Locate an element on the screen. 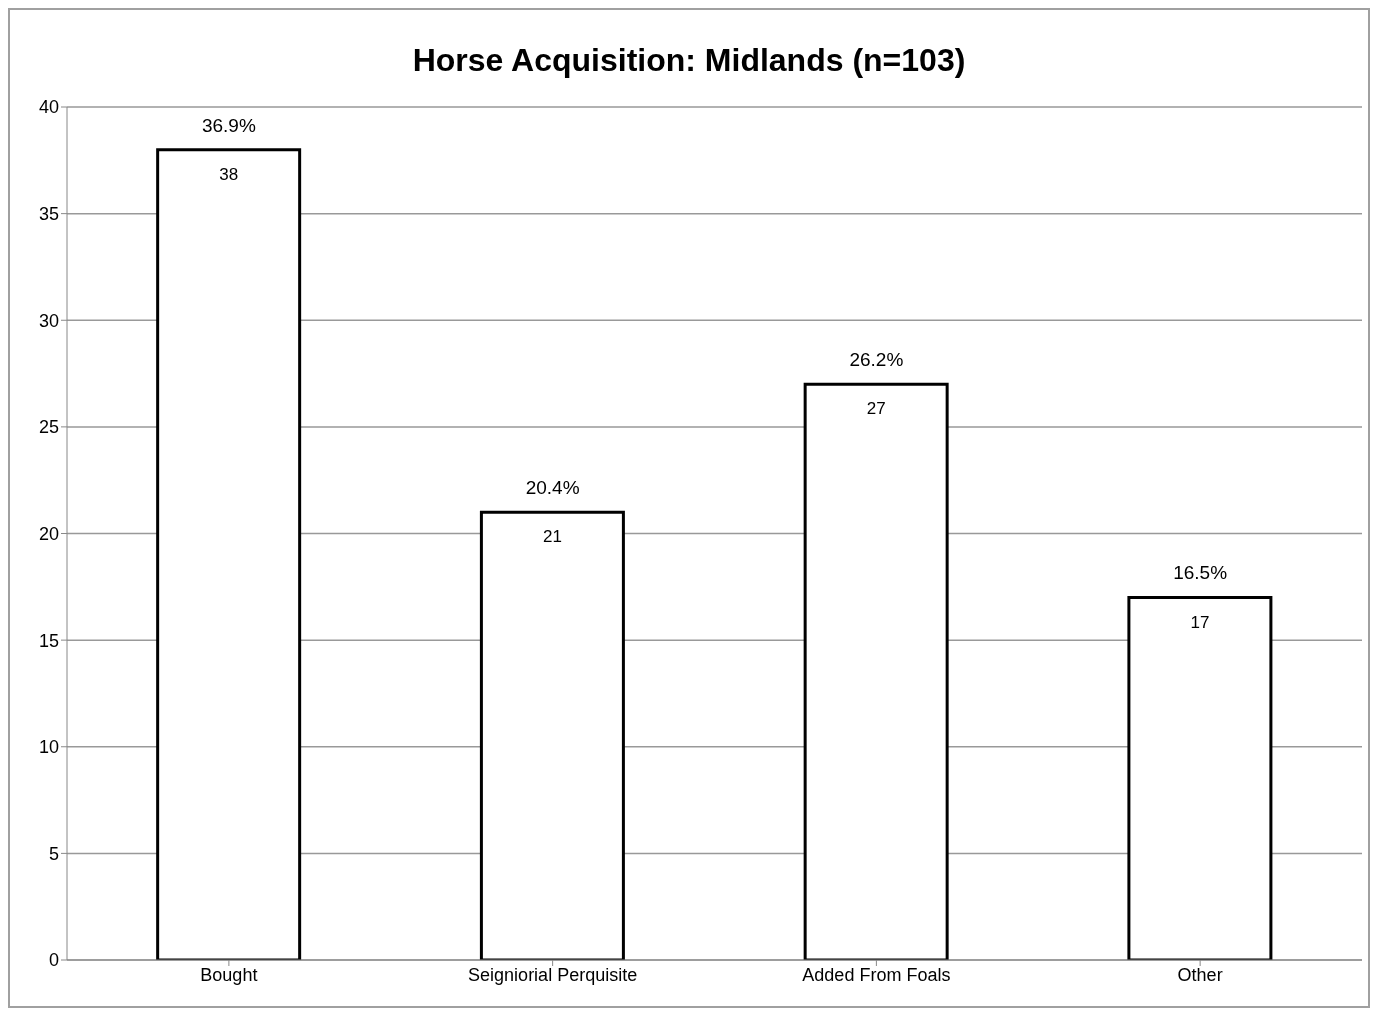  annotation: 20.4% is located at coordinates (552, 488).